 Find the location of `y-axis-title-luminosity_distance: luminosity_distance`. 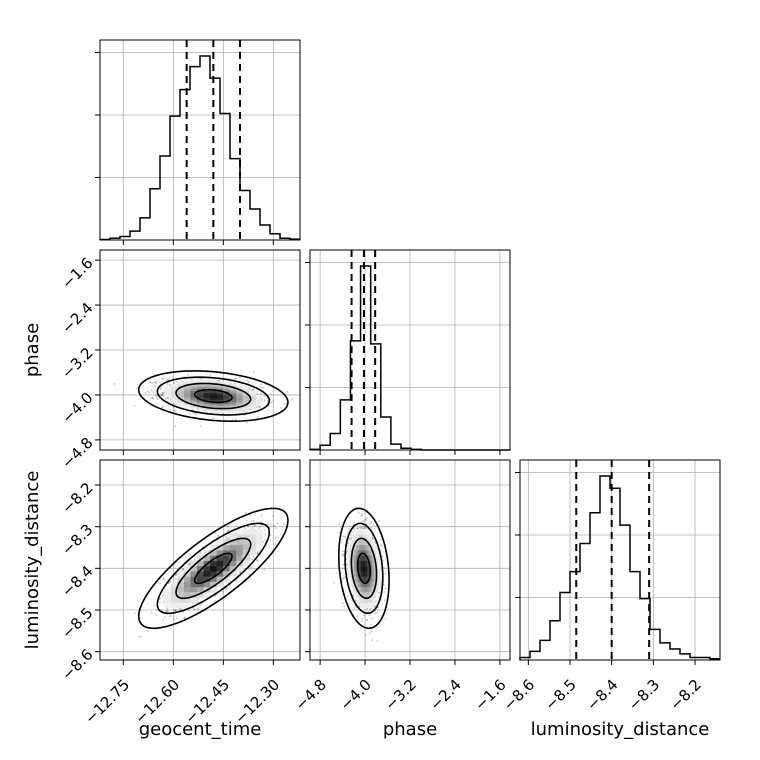

y-axis-title-luminosity_distance: luminosity_distance is located at coordinates (32, 560).